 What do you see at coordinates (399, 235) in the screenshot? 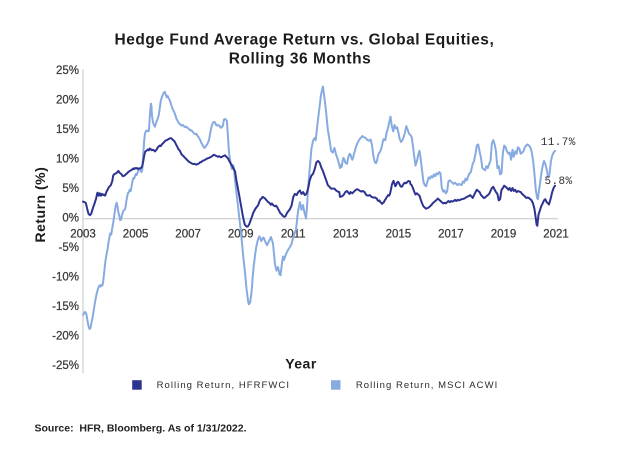
I see `svg-text: 2015` at bounding box center [399, 235].